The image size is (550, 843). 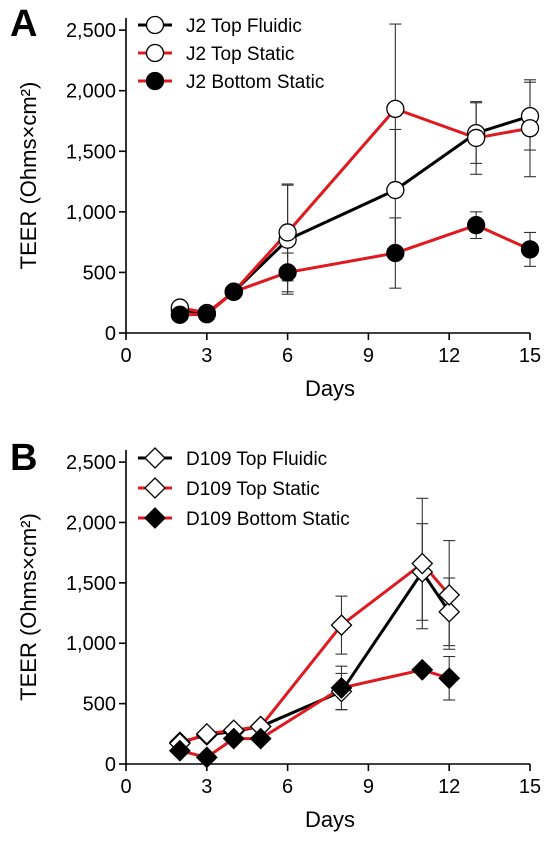 What do you see at coordinates (355, 270) in the screenshot?
I see `markers-j2-bottom-static` at bounding box center [355, 270].